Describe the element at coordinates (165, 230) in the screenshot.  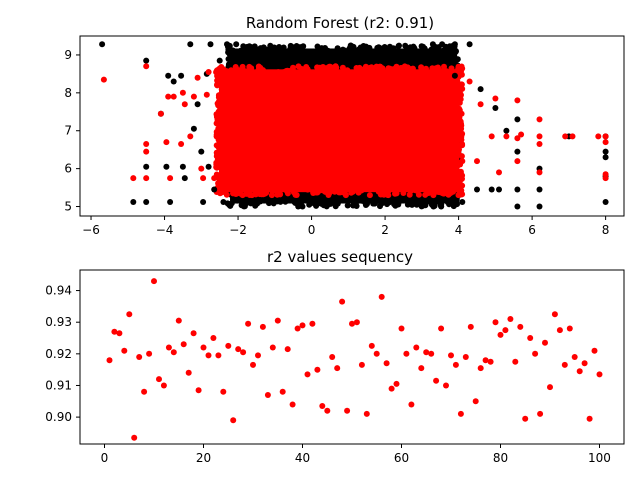
I see `rf-x-tick-label: −4` at that location.